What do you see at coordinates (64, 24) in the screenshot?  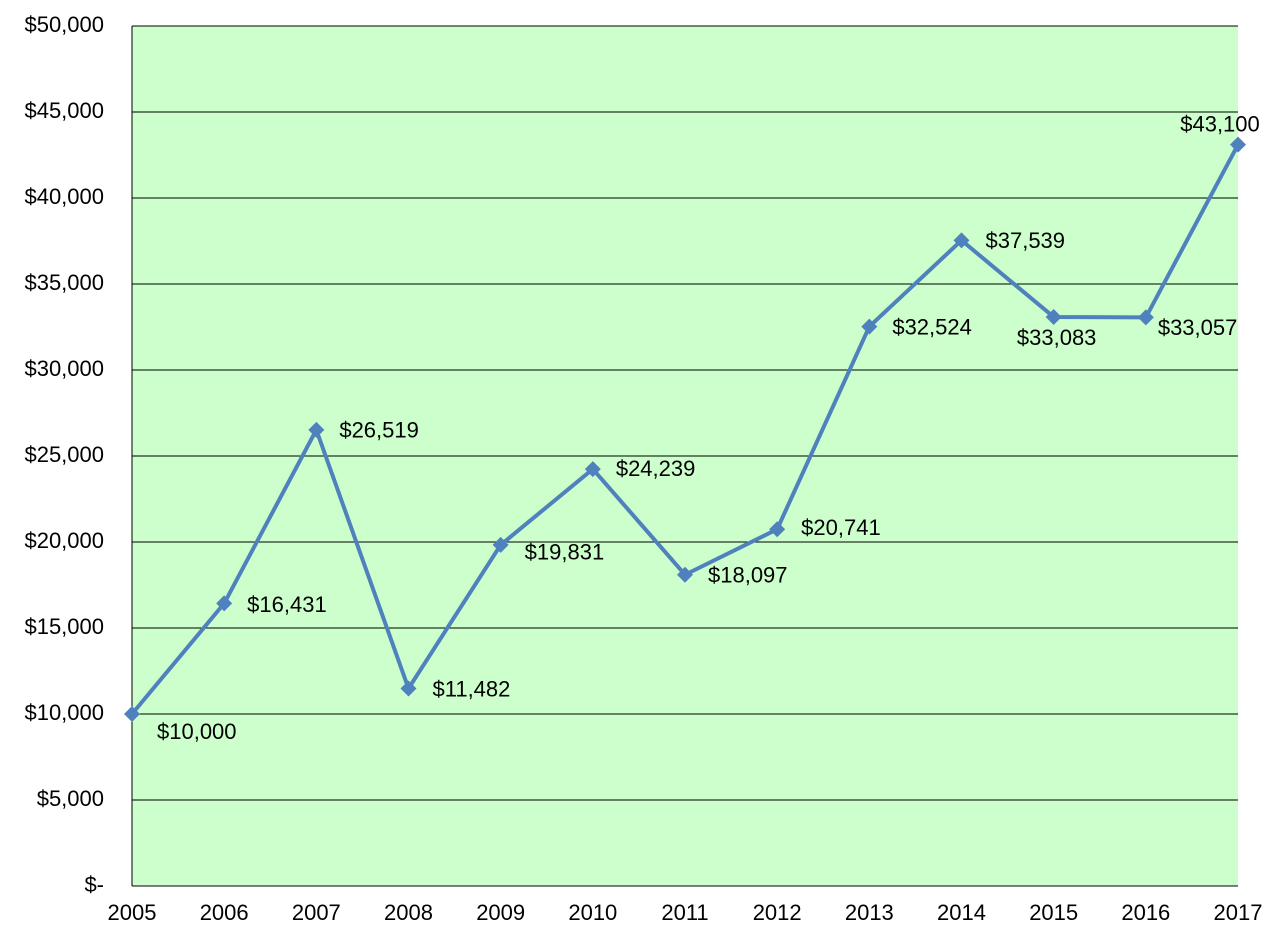 I see `y-tick-label: $50,000` at bounding box center [64, 24].